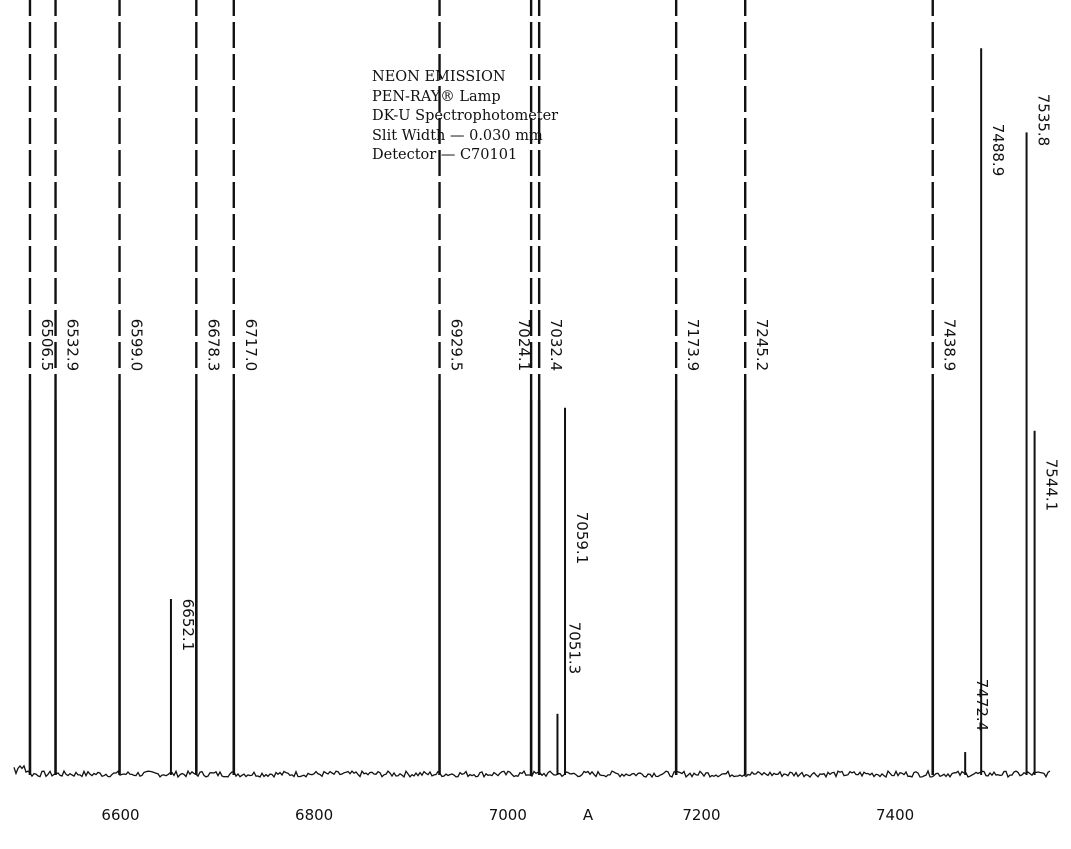 The image size is (1071, 849). What do you see at coordinates (1052, 485) in the screenshot?
I see `peak-label: 7544.1` at bounding box center [1052, 485].